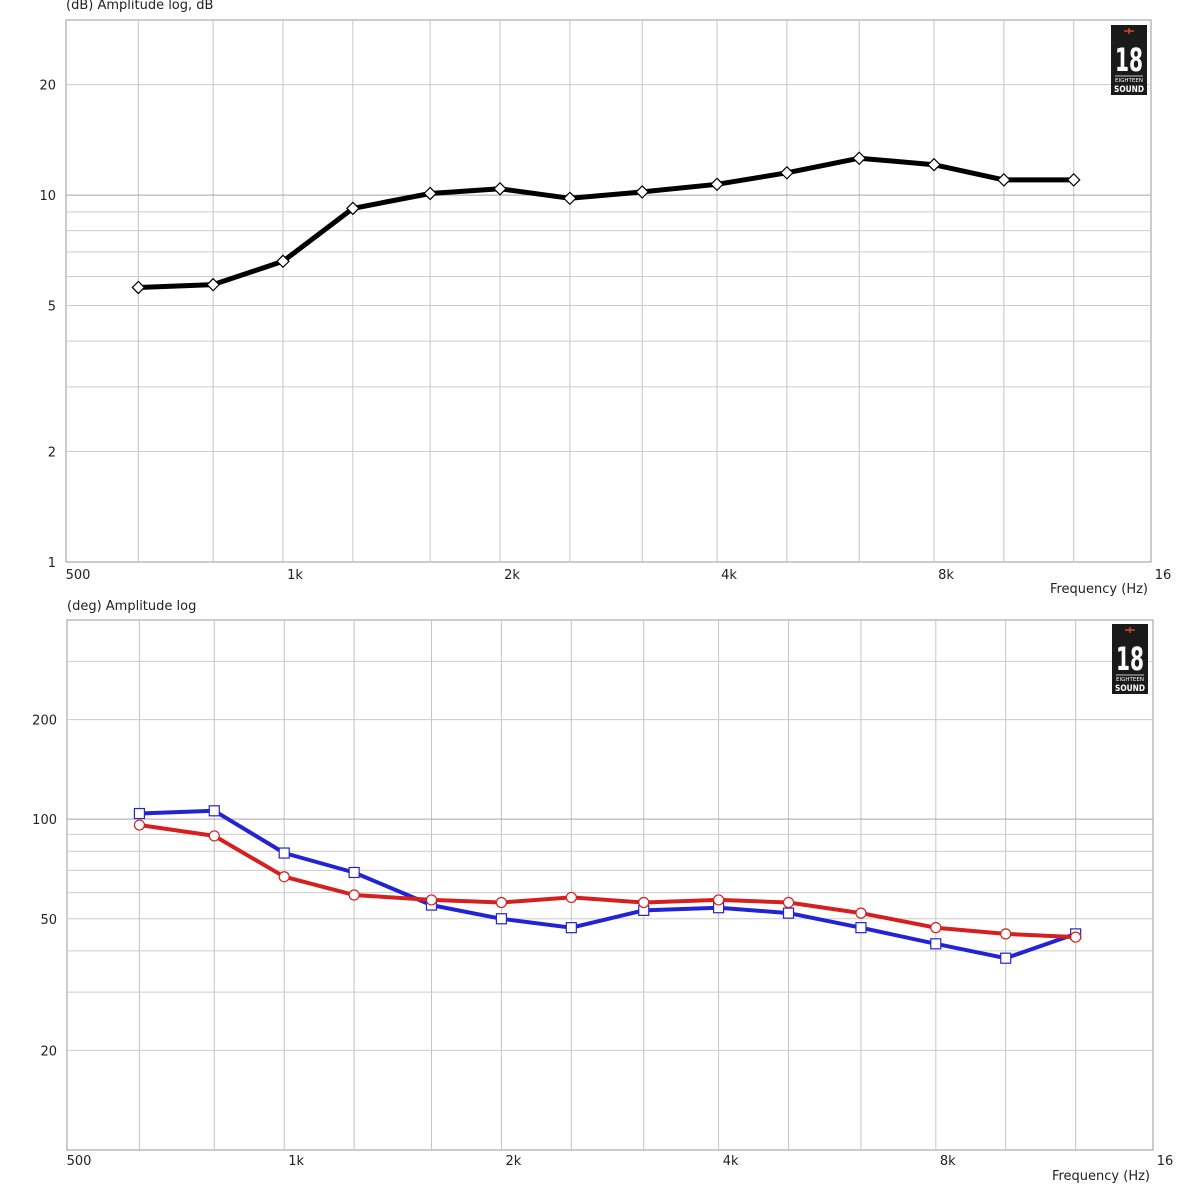  Describe the element at coordinates (44, 721) in the screenshot. I see `y-tick-label: 200` at that location.